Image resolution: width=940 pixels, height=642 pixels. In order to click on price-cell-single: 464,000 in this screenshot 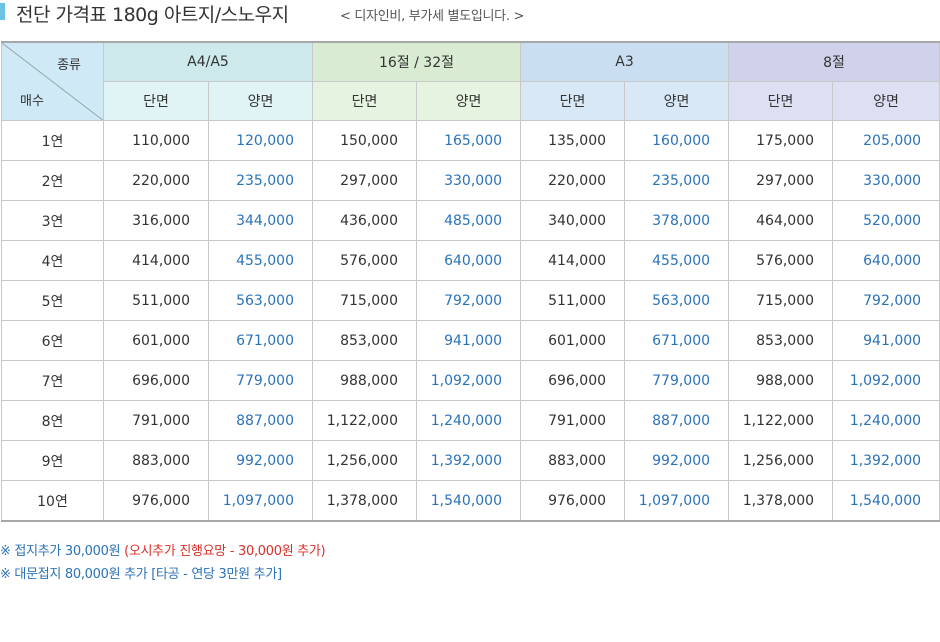, I will do `click(781, 220)`.